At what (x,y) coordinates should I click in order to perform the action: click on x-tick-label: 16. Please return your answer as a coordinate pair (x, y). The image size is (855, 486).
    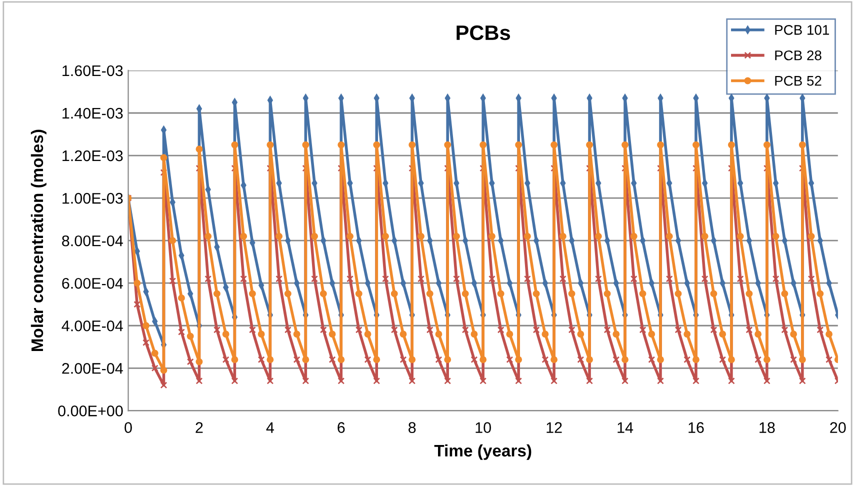
    Looking at the image, I should click on (696, 428).